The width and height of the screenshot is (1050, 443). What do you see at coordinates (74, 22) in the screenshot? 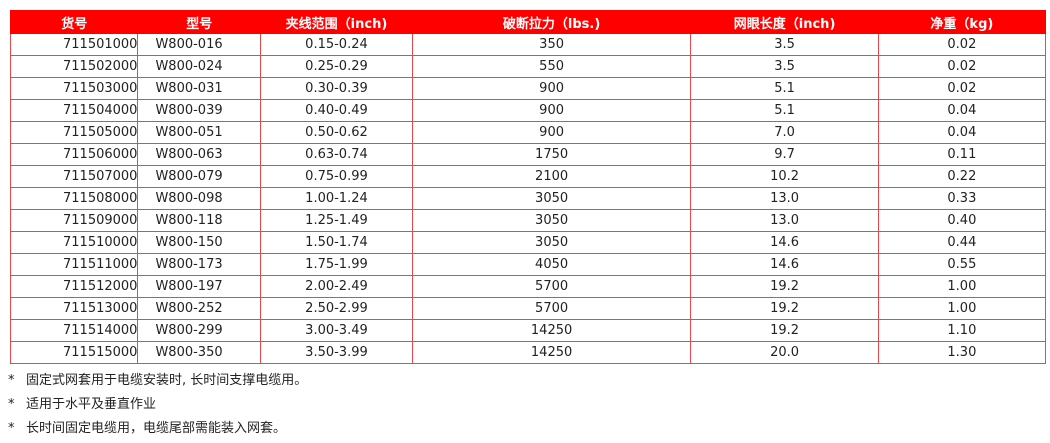
I see `header-cell: 货号` at bounding box center [74, 22].